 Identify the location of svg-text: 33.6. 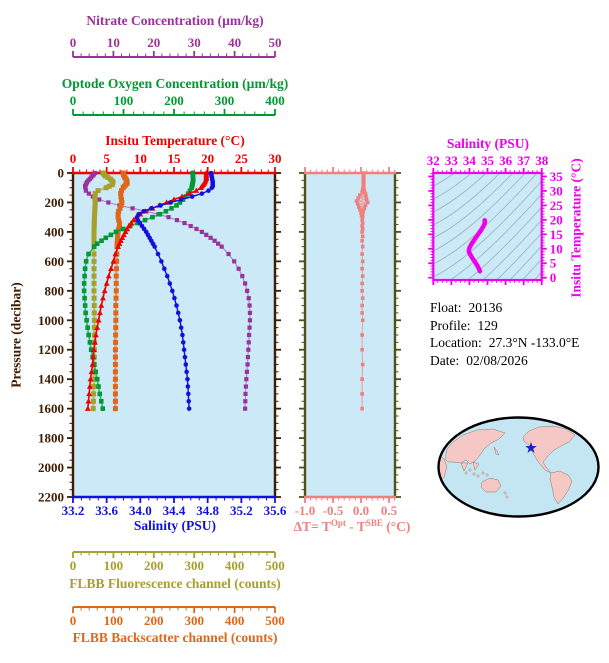
(106, 510).